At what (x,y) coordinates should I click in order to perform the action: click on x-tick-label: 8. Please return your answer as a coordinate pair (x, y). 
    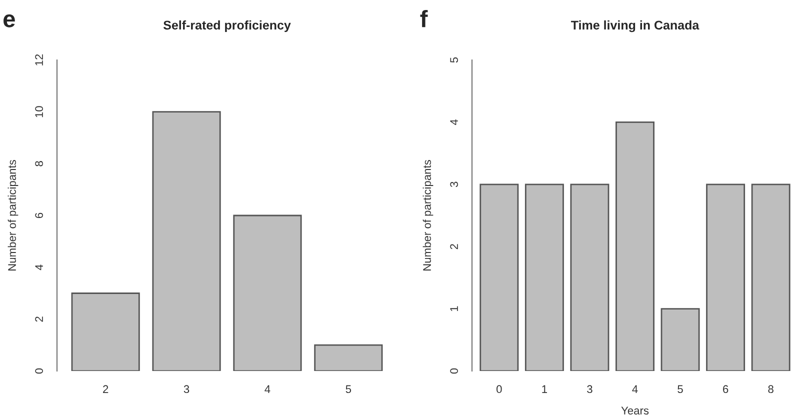
    Looking at the image, I should click on (771, 389).